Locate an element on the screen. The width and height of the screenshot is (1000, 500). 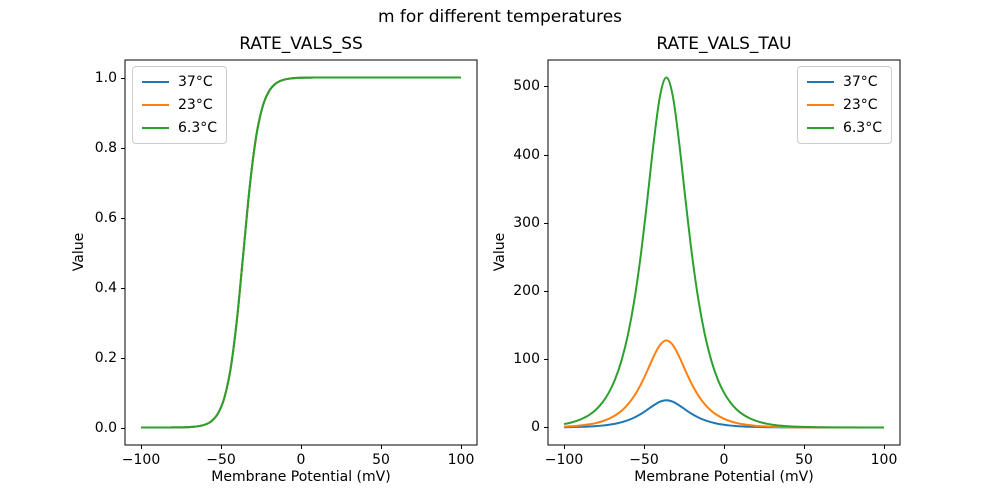
series-line-23°C is located at coordinates (723, 384).